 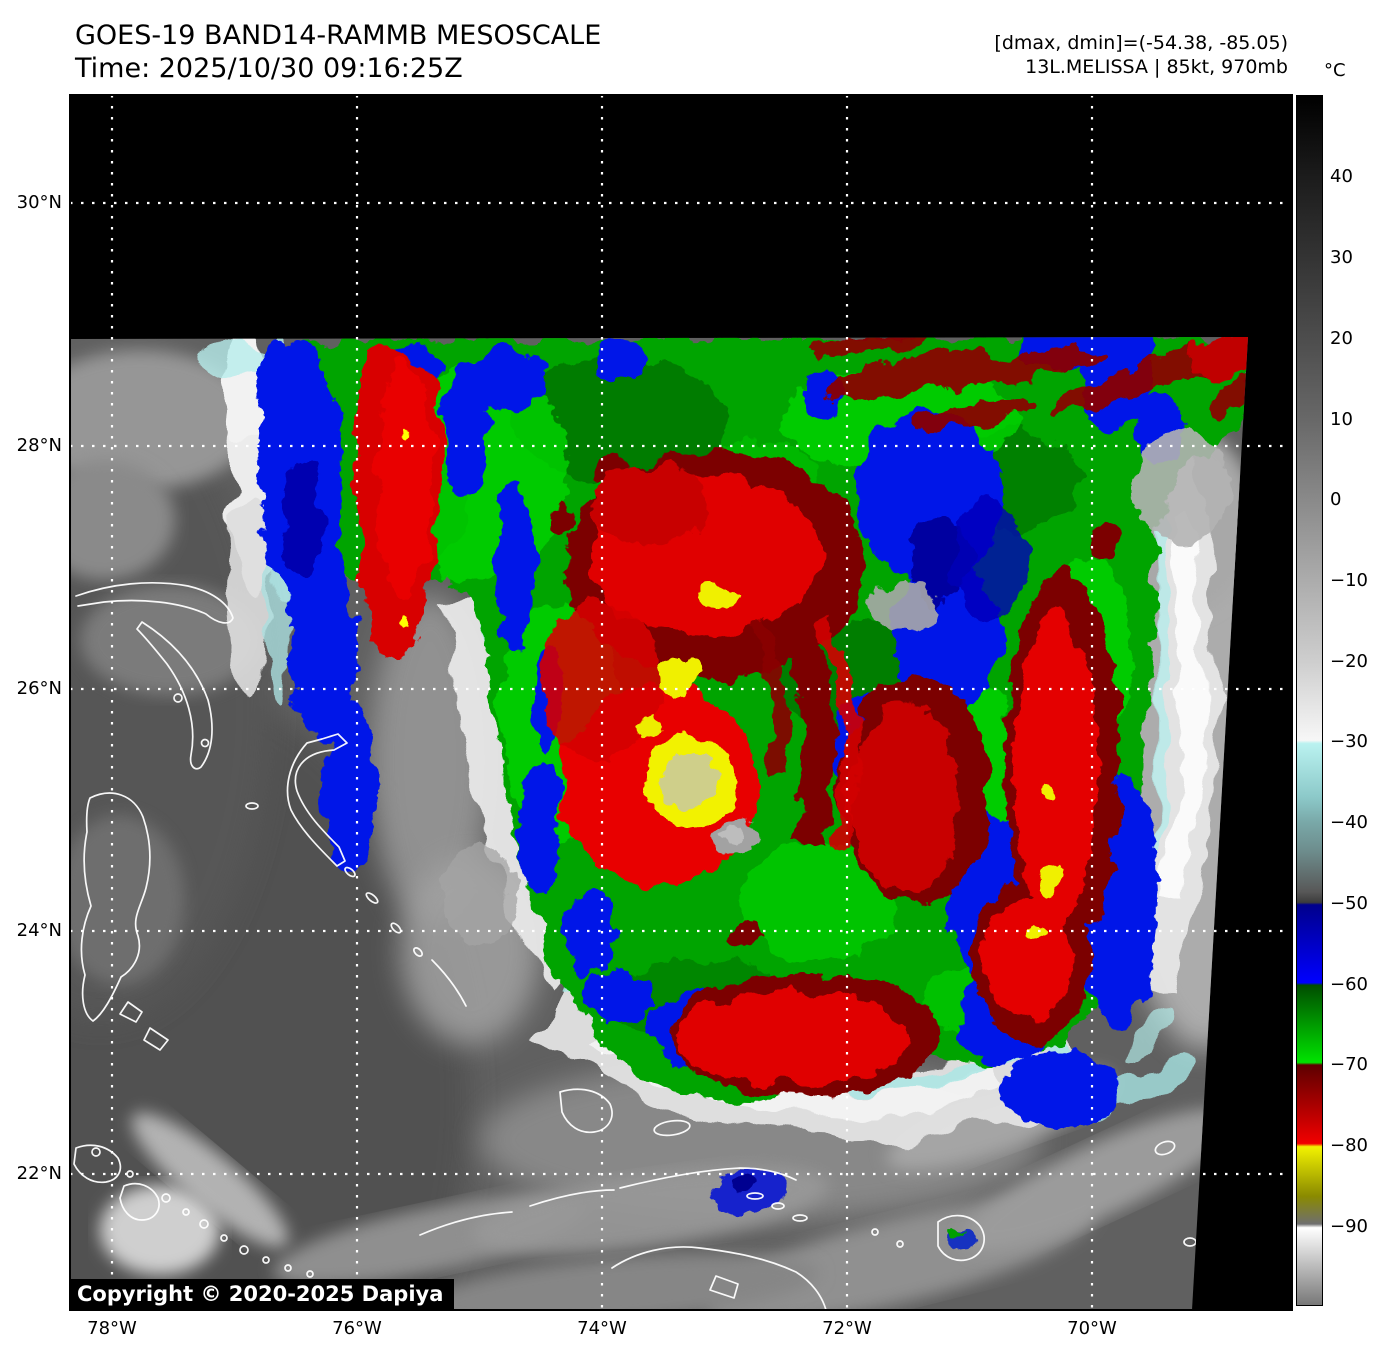 What do you see at coordinates (154, 602) in the screenshot?
I see `coast-grand-bahama` at bounding box center [154, 602].